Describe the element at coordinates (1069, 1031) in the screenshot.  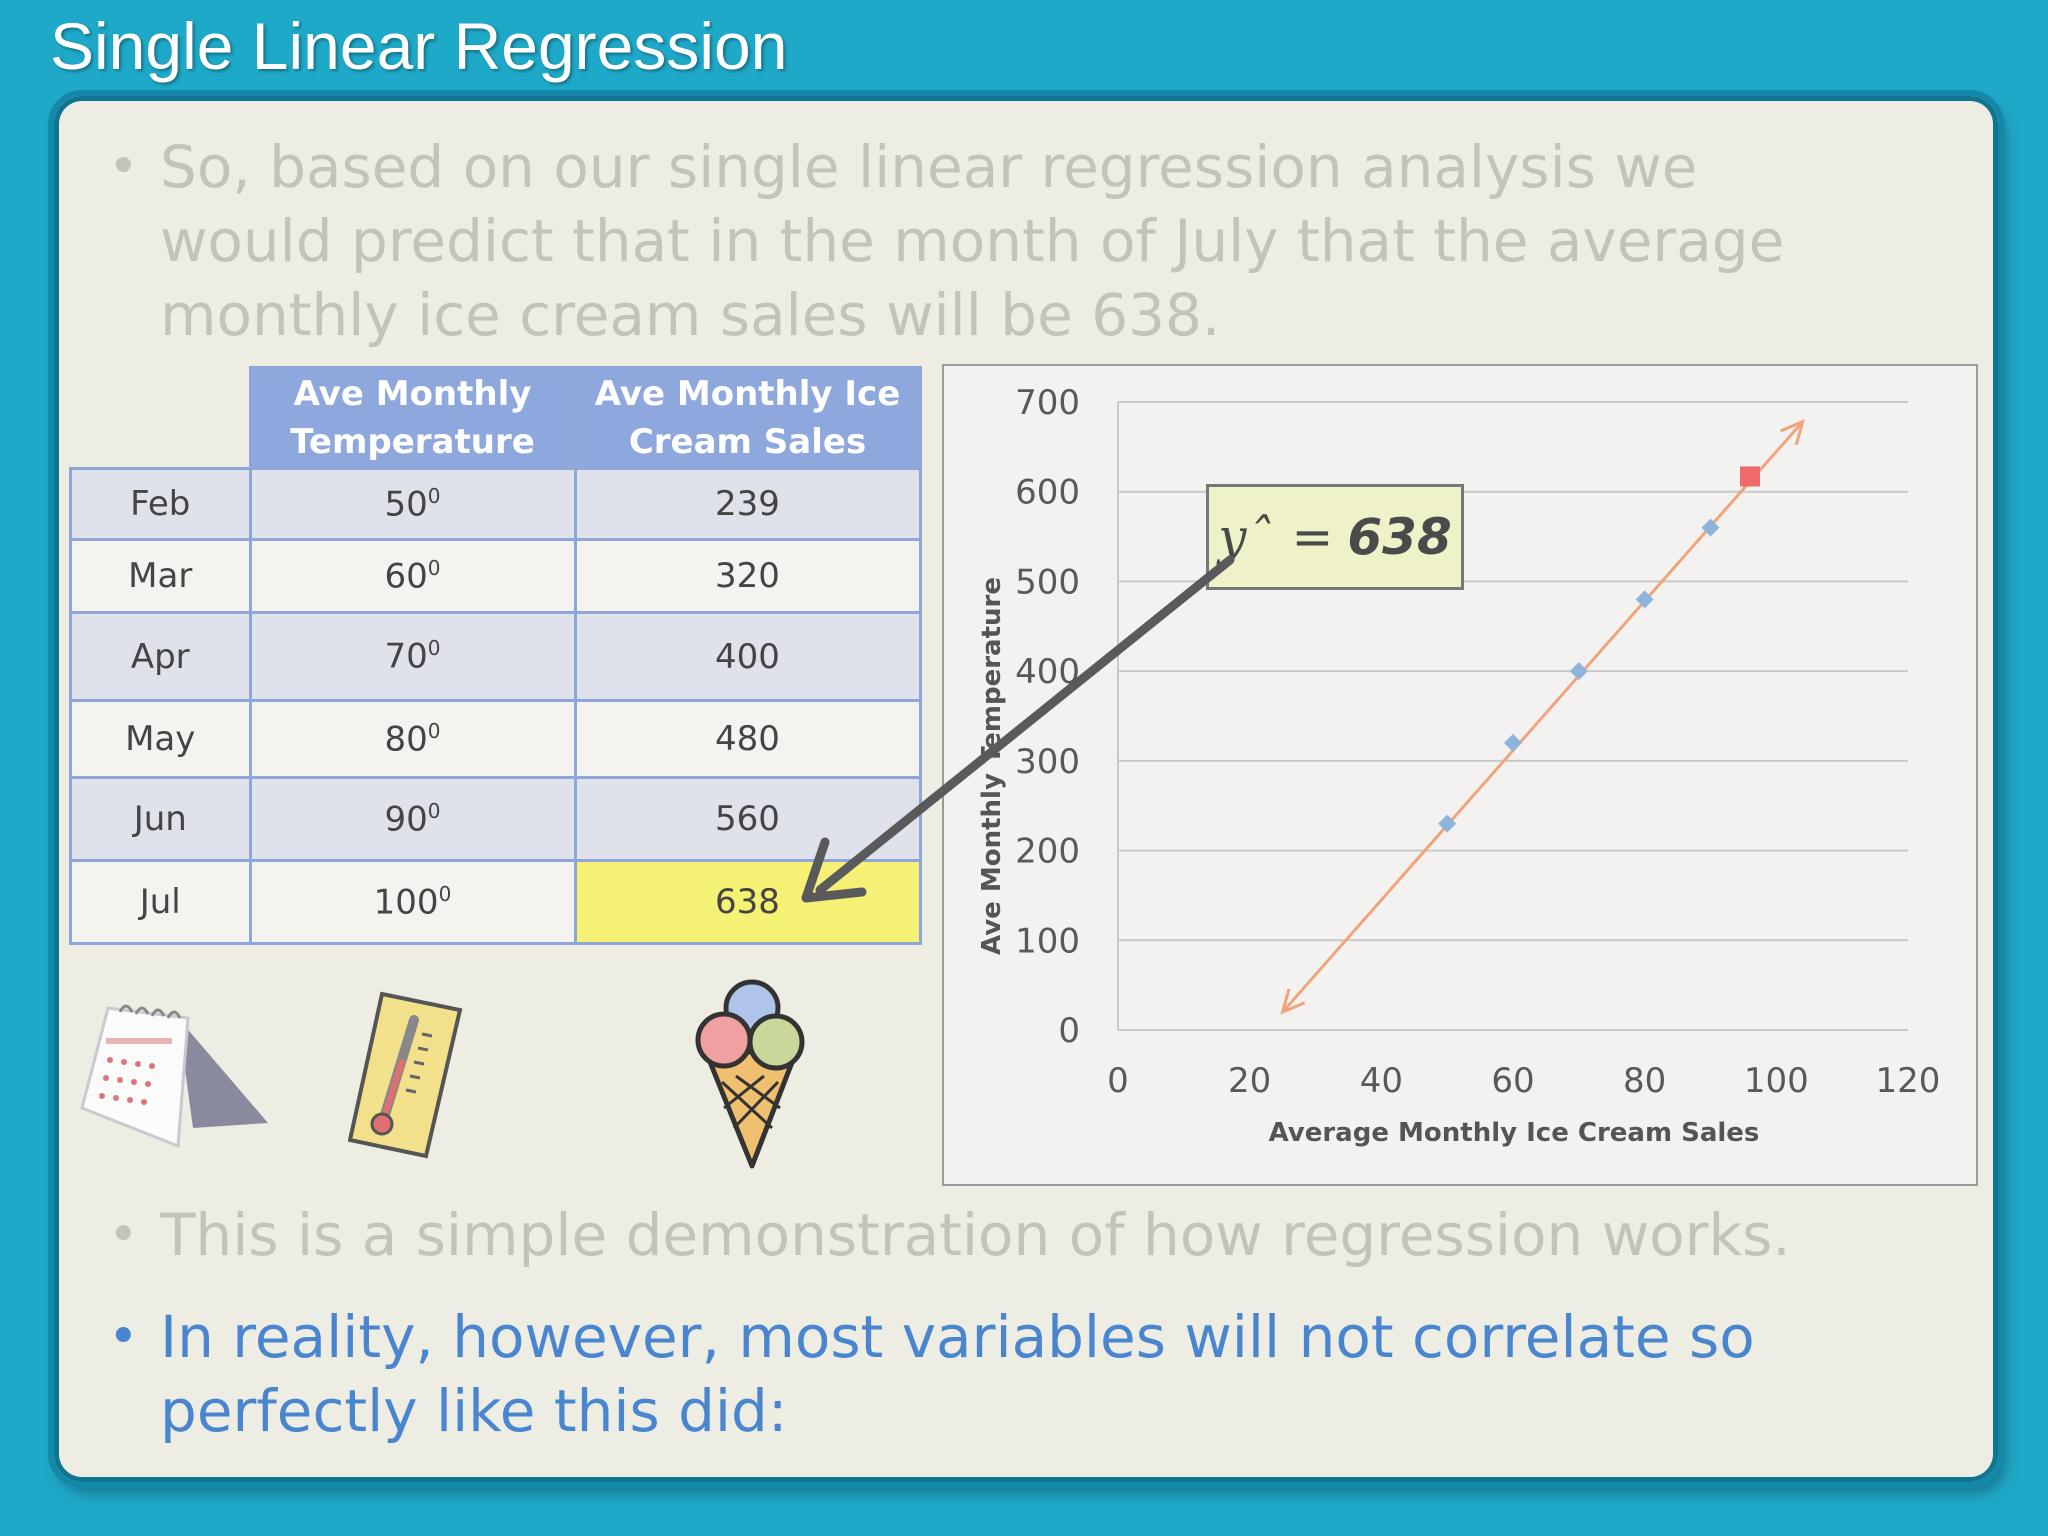
I see `y-tick-label: 0` at that location.